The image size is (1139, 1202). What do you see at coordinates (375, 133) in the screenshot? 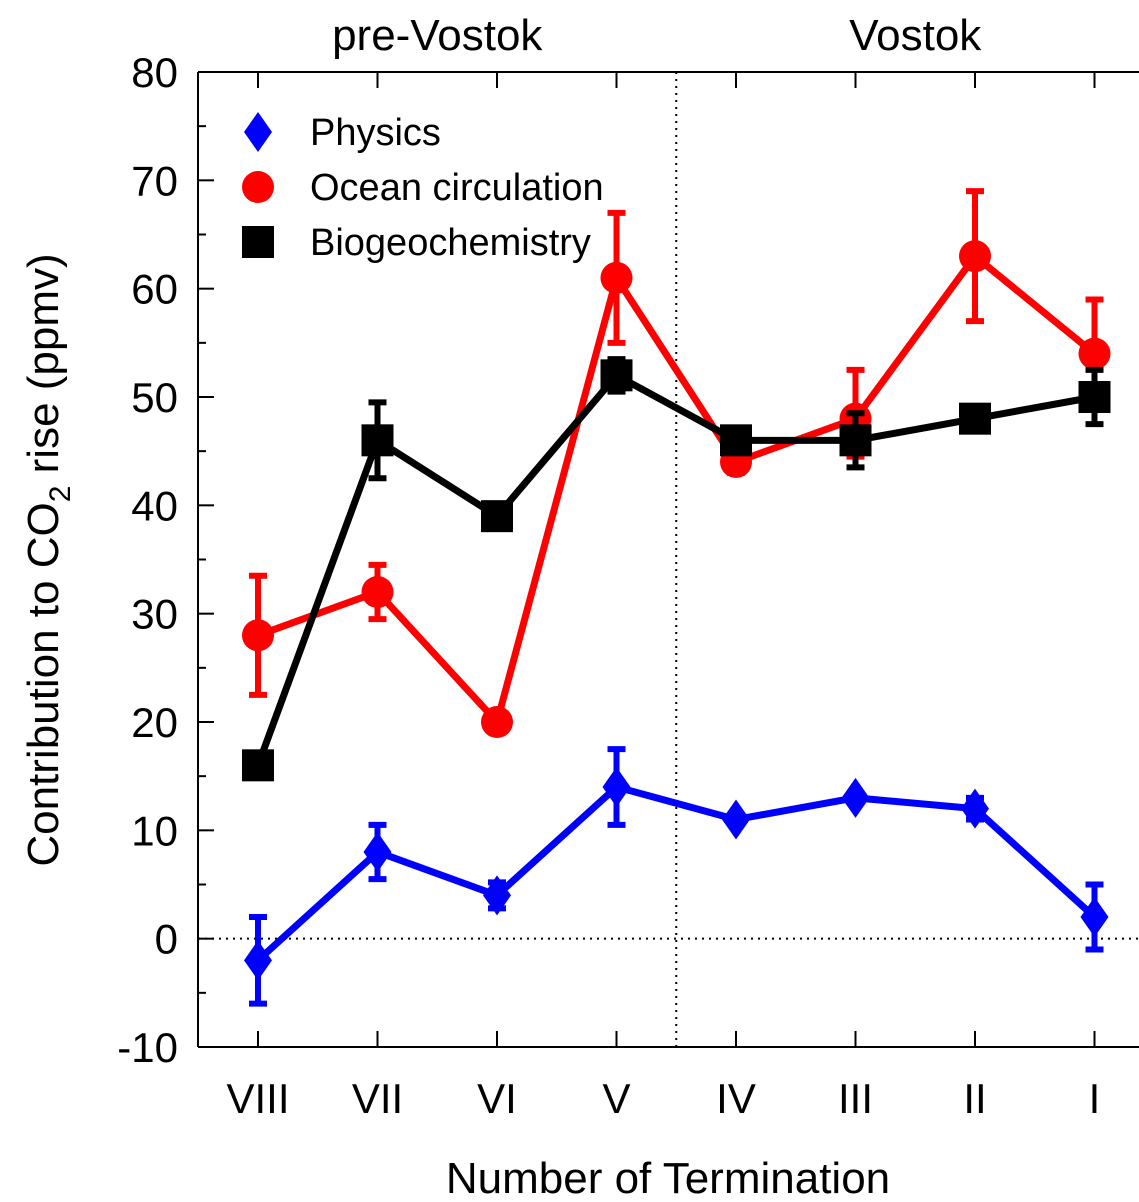
I see `legend-label-physics: Physics` at bounding box center [375, 133].